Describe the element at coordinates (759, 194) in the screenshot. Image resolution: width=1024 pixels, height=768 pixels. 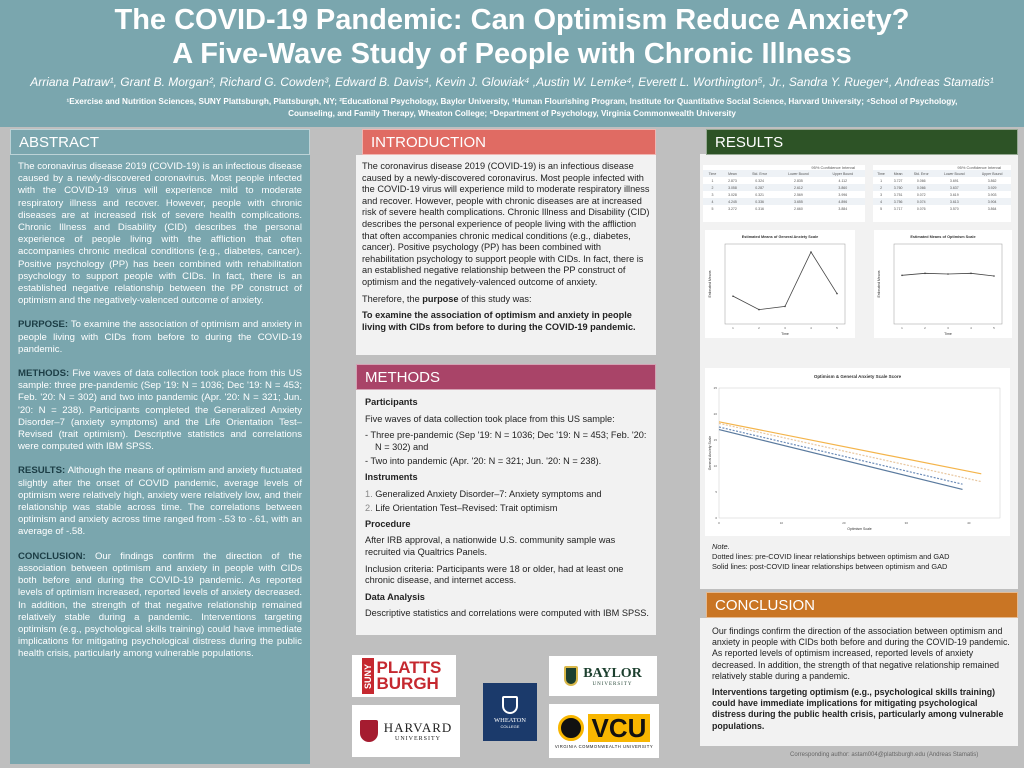
I see `table-cell: 0.321` at that location.